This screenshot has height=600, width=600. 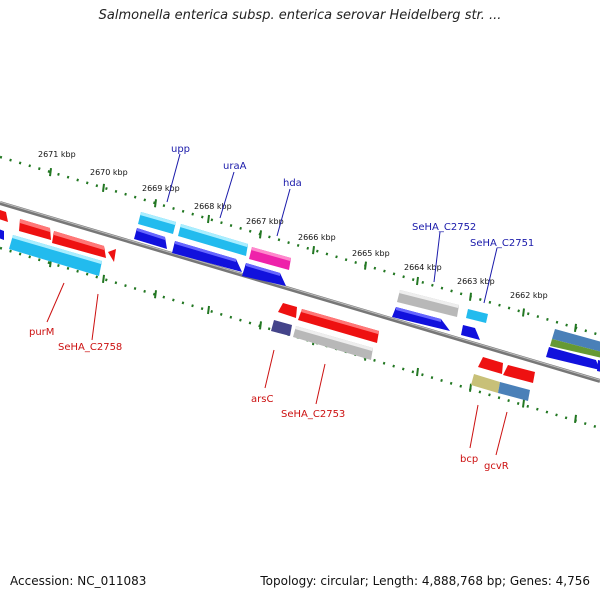 What do you see at coordinates (262, 399) in the screenshot?
I see `label-arsC: arsC` at bounding box center [262, 399].